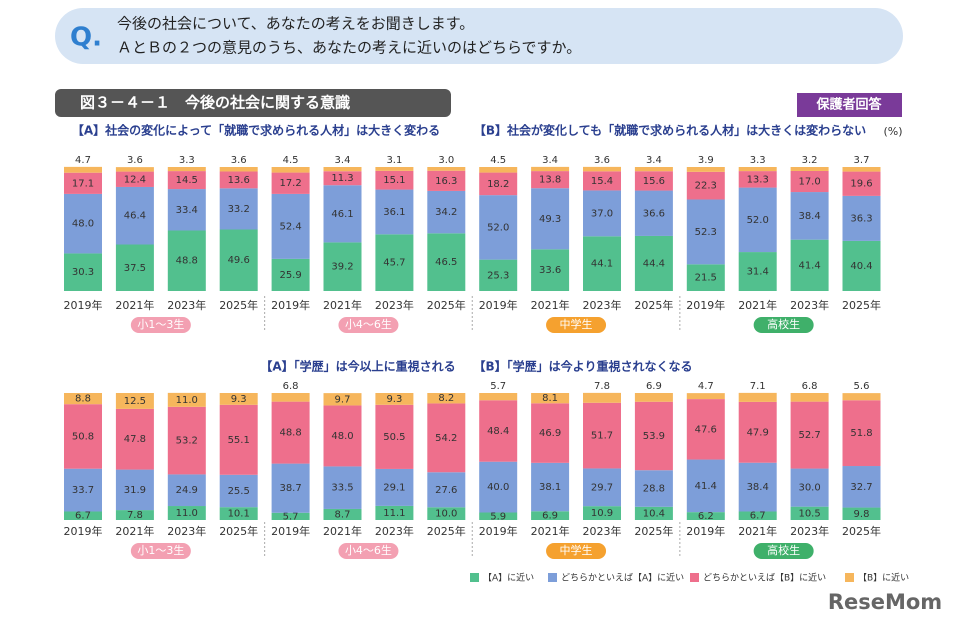 This screenshot has height=626, width=953. Describe the element at coordinates (885, 602) in the screenshot. I see `watermark: ReseMom` at that location.